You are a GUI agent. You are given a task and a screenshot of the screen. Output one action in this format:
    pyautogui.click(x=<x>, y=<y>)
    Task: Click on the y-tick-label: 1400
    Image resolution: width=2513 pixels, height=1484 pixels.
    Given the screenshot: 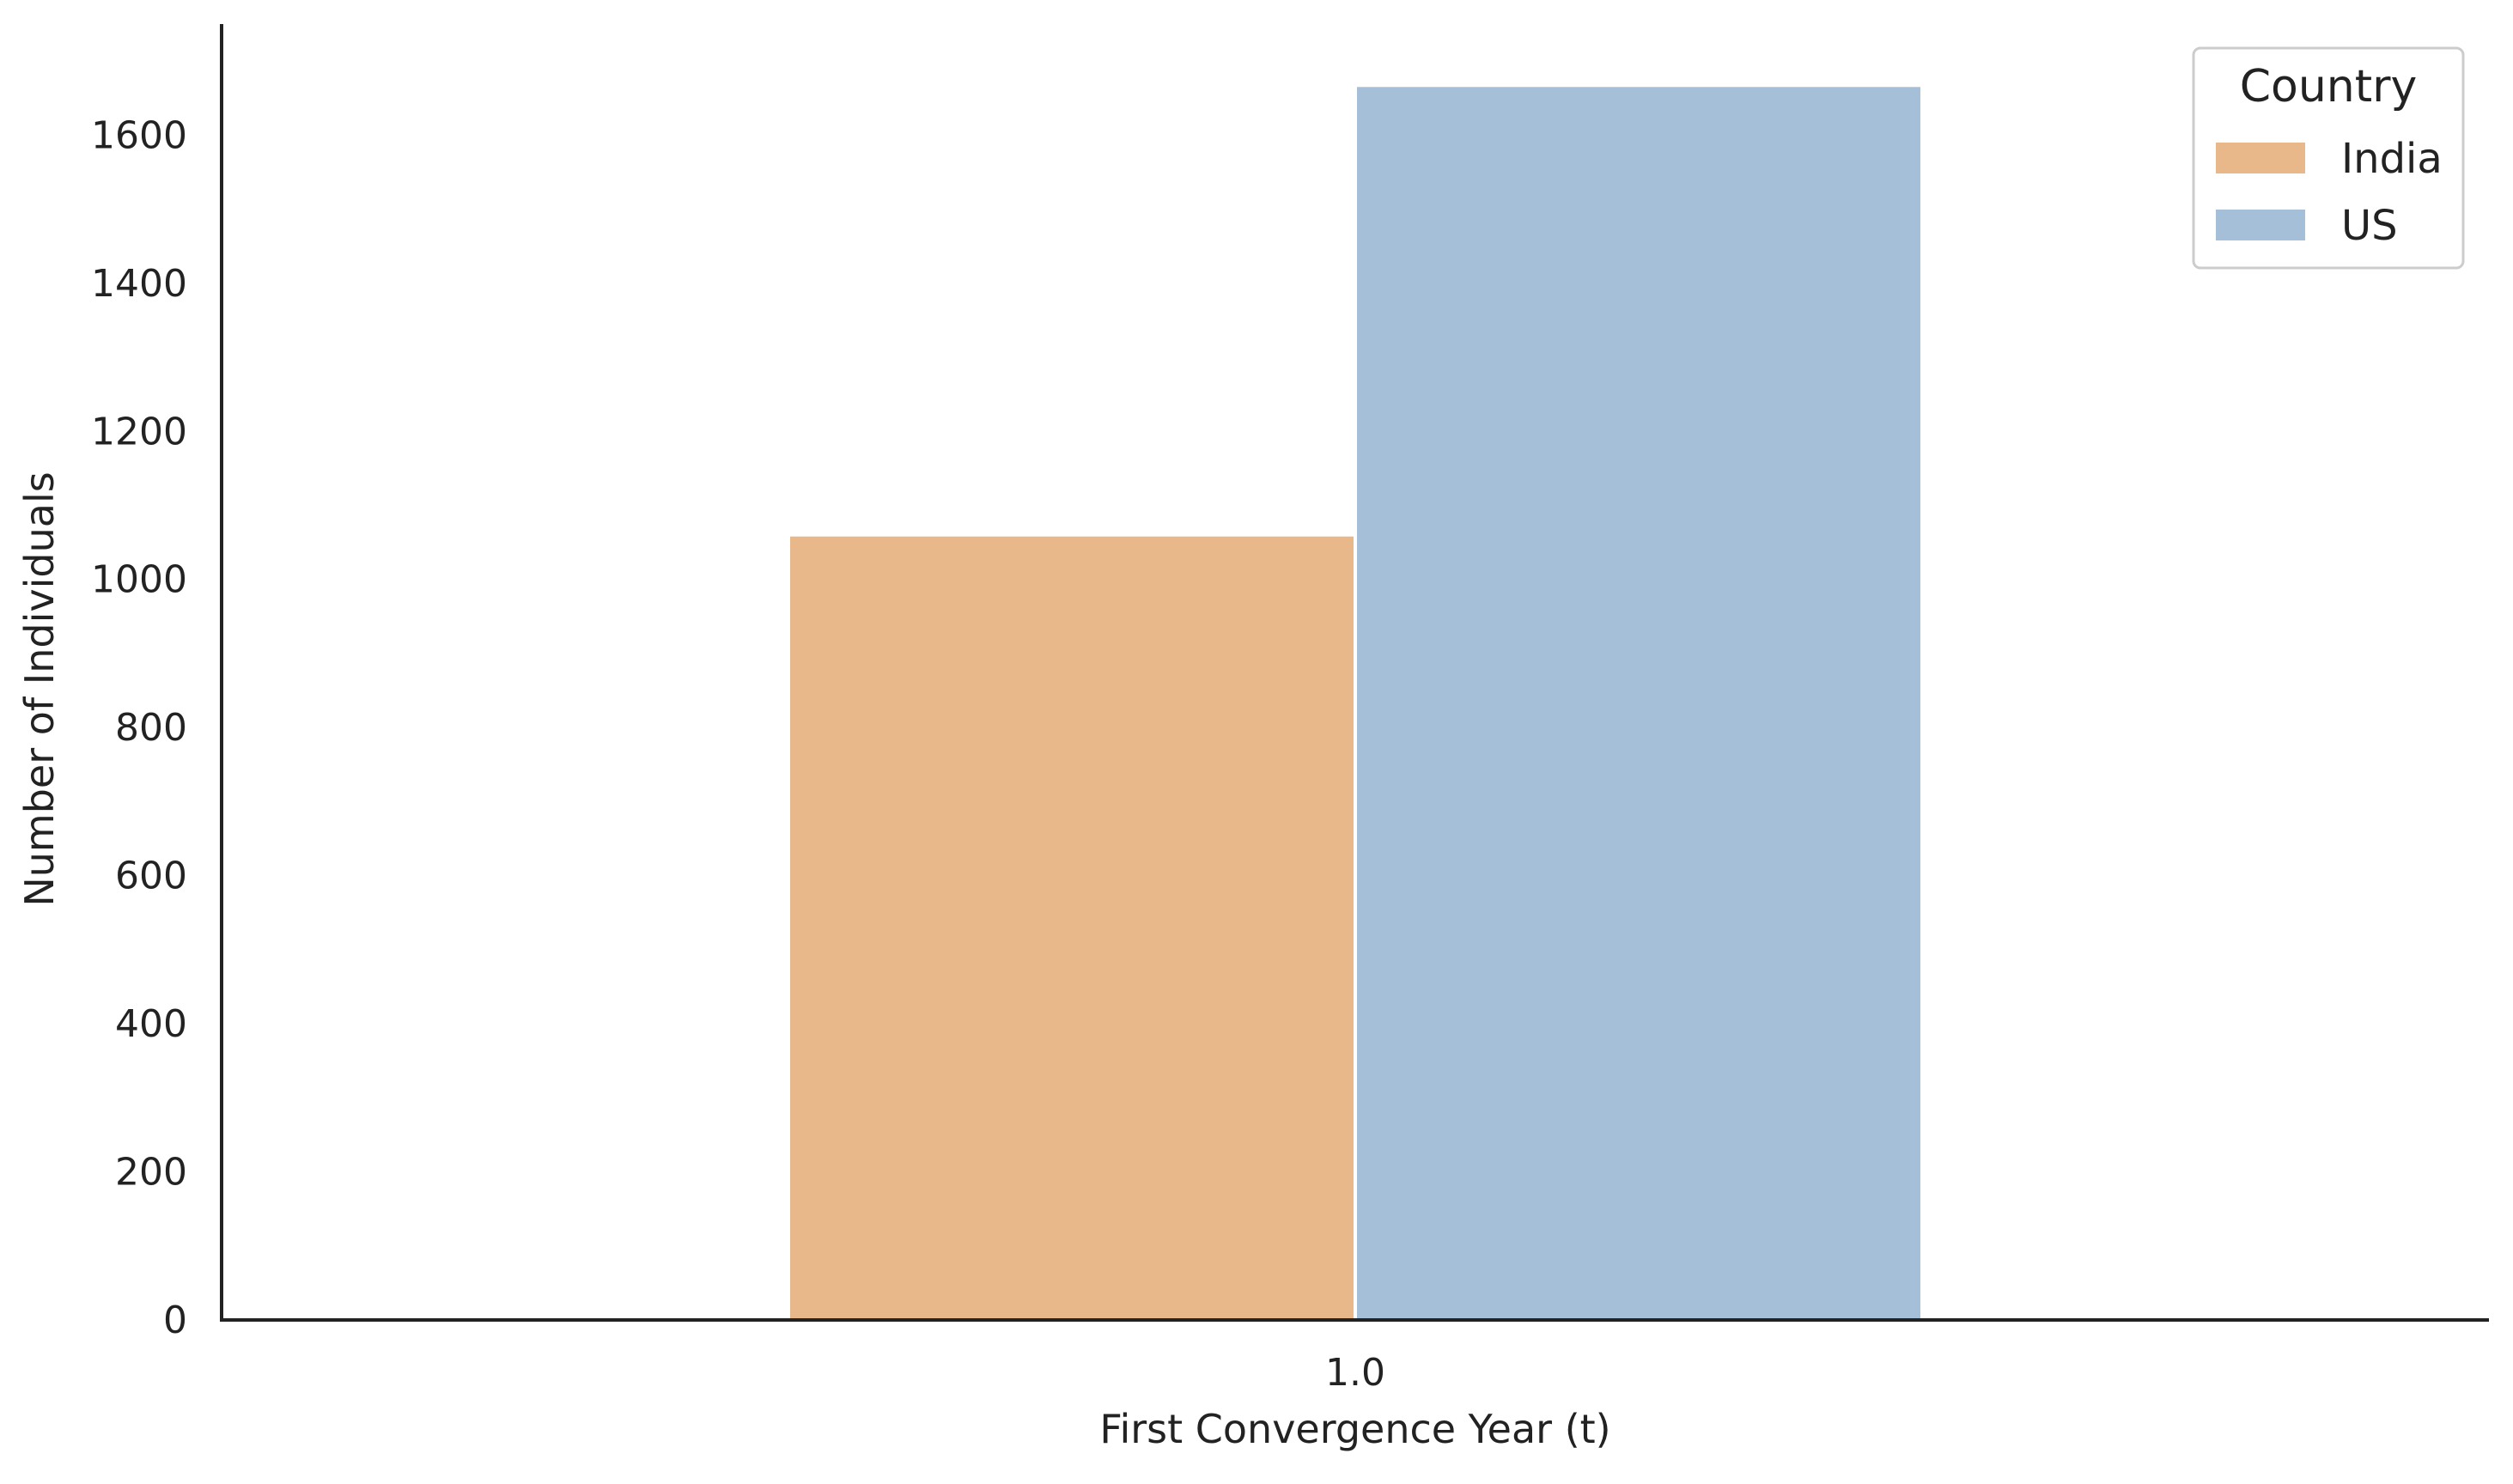 What is the action you would take?
    pyautogui.click(x=139, y=284)
    